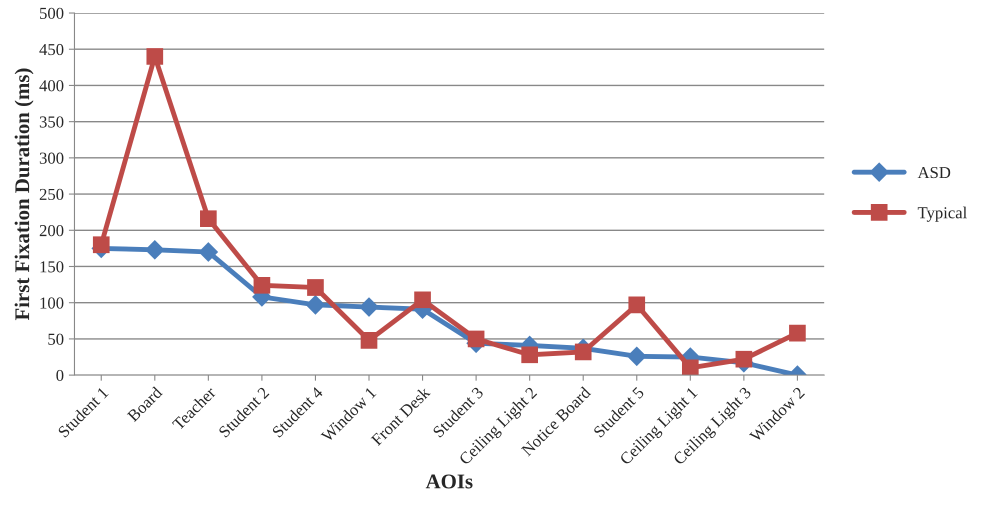  I want to click on y-tick-label: 350, so click(52, 122).